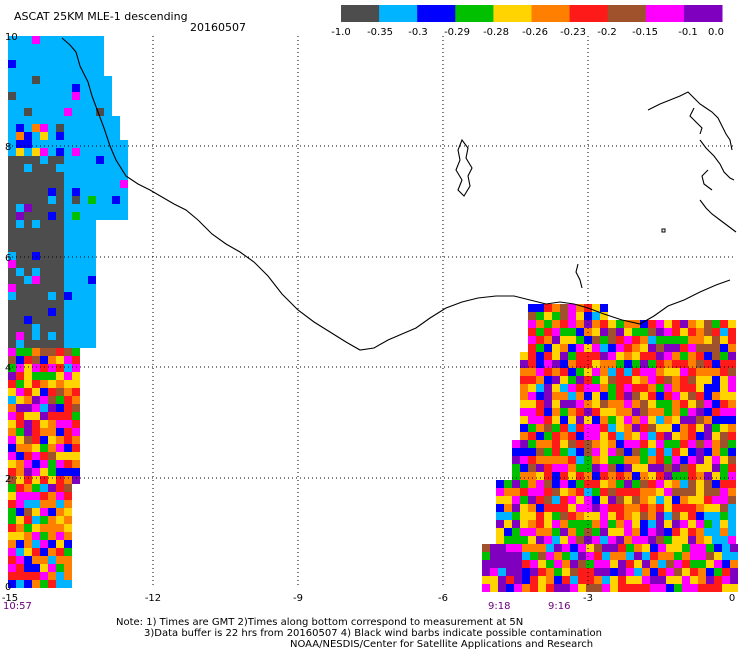  I want to click on x-tick-label: -15, so click(10, 598).